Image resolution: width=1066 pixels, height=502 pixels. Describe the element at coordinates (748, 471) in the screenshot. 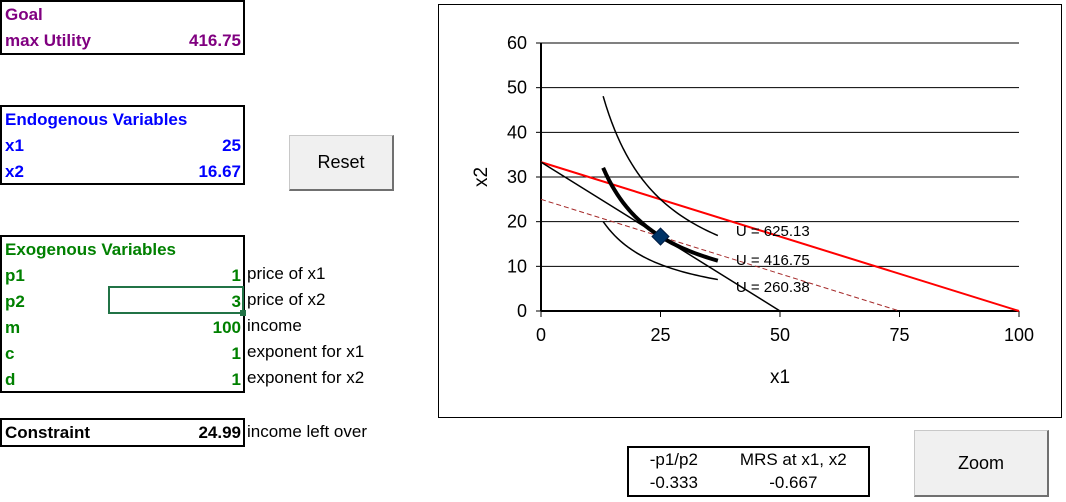

I see `mrs-box: -p1/p2 MRS at x1, x2 -0.333 -0.667` at that location.